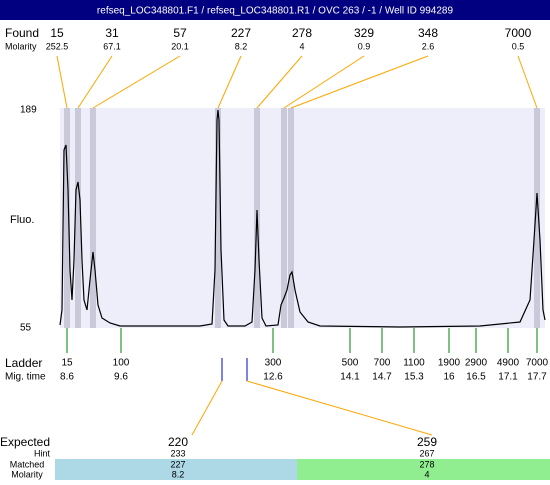 This screenshot has width=550, height=485. I want to click on molarity-value: 0.5, so click(518, 46).